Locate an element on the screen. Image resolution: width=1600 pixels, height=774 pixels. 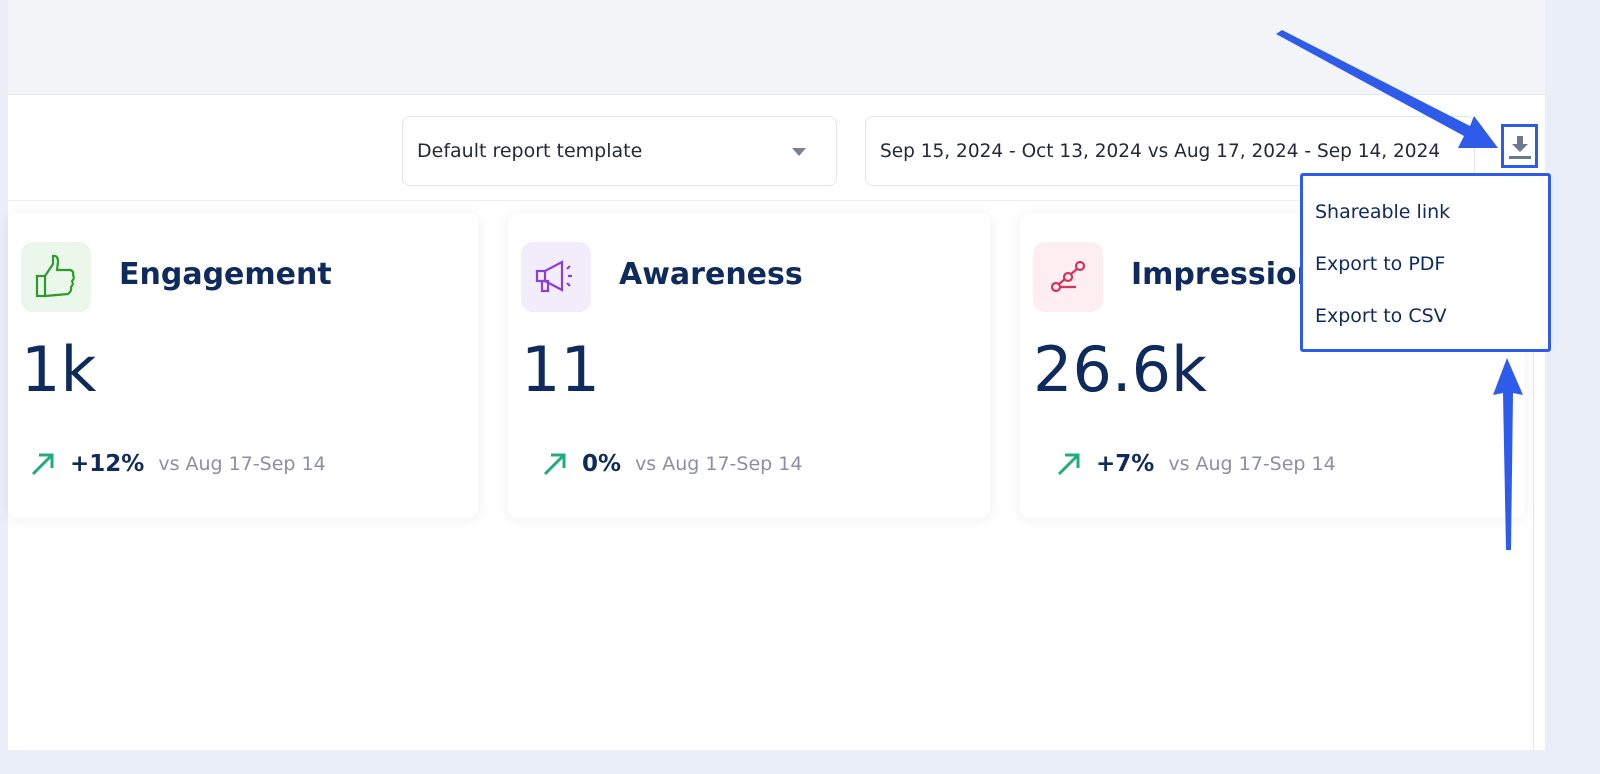
card-value: 1k is located at coordinates (59, 369).